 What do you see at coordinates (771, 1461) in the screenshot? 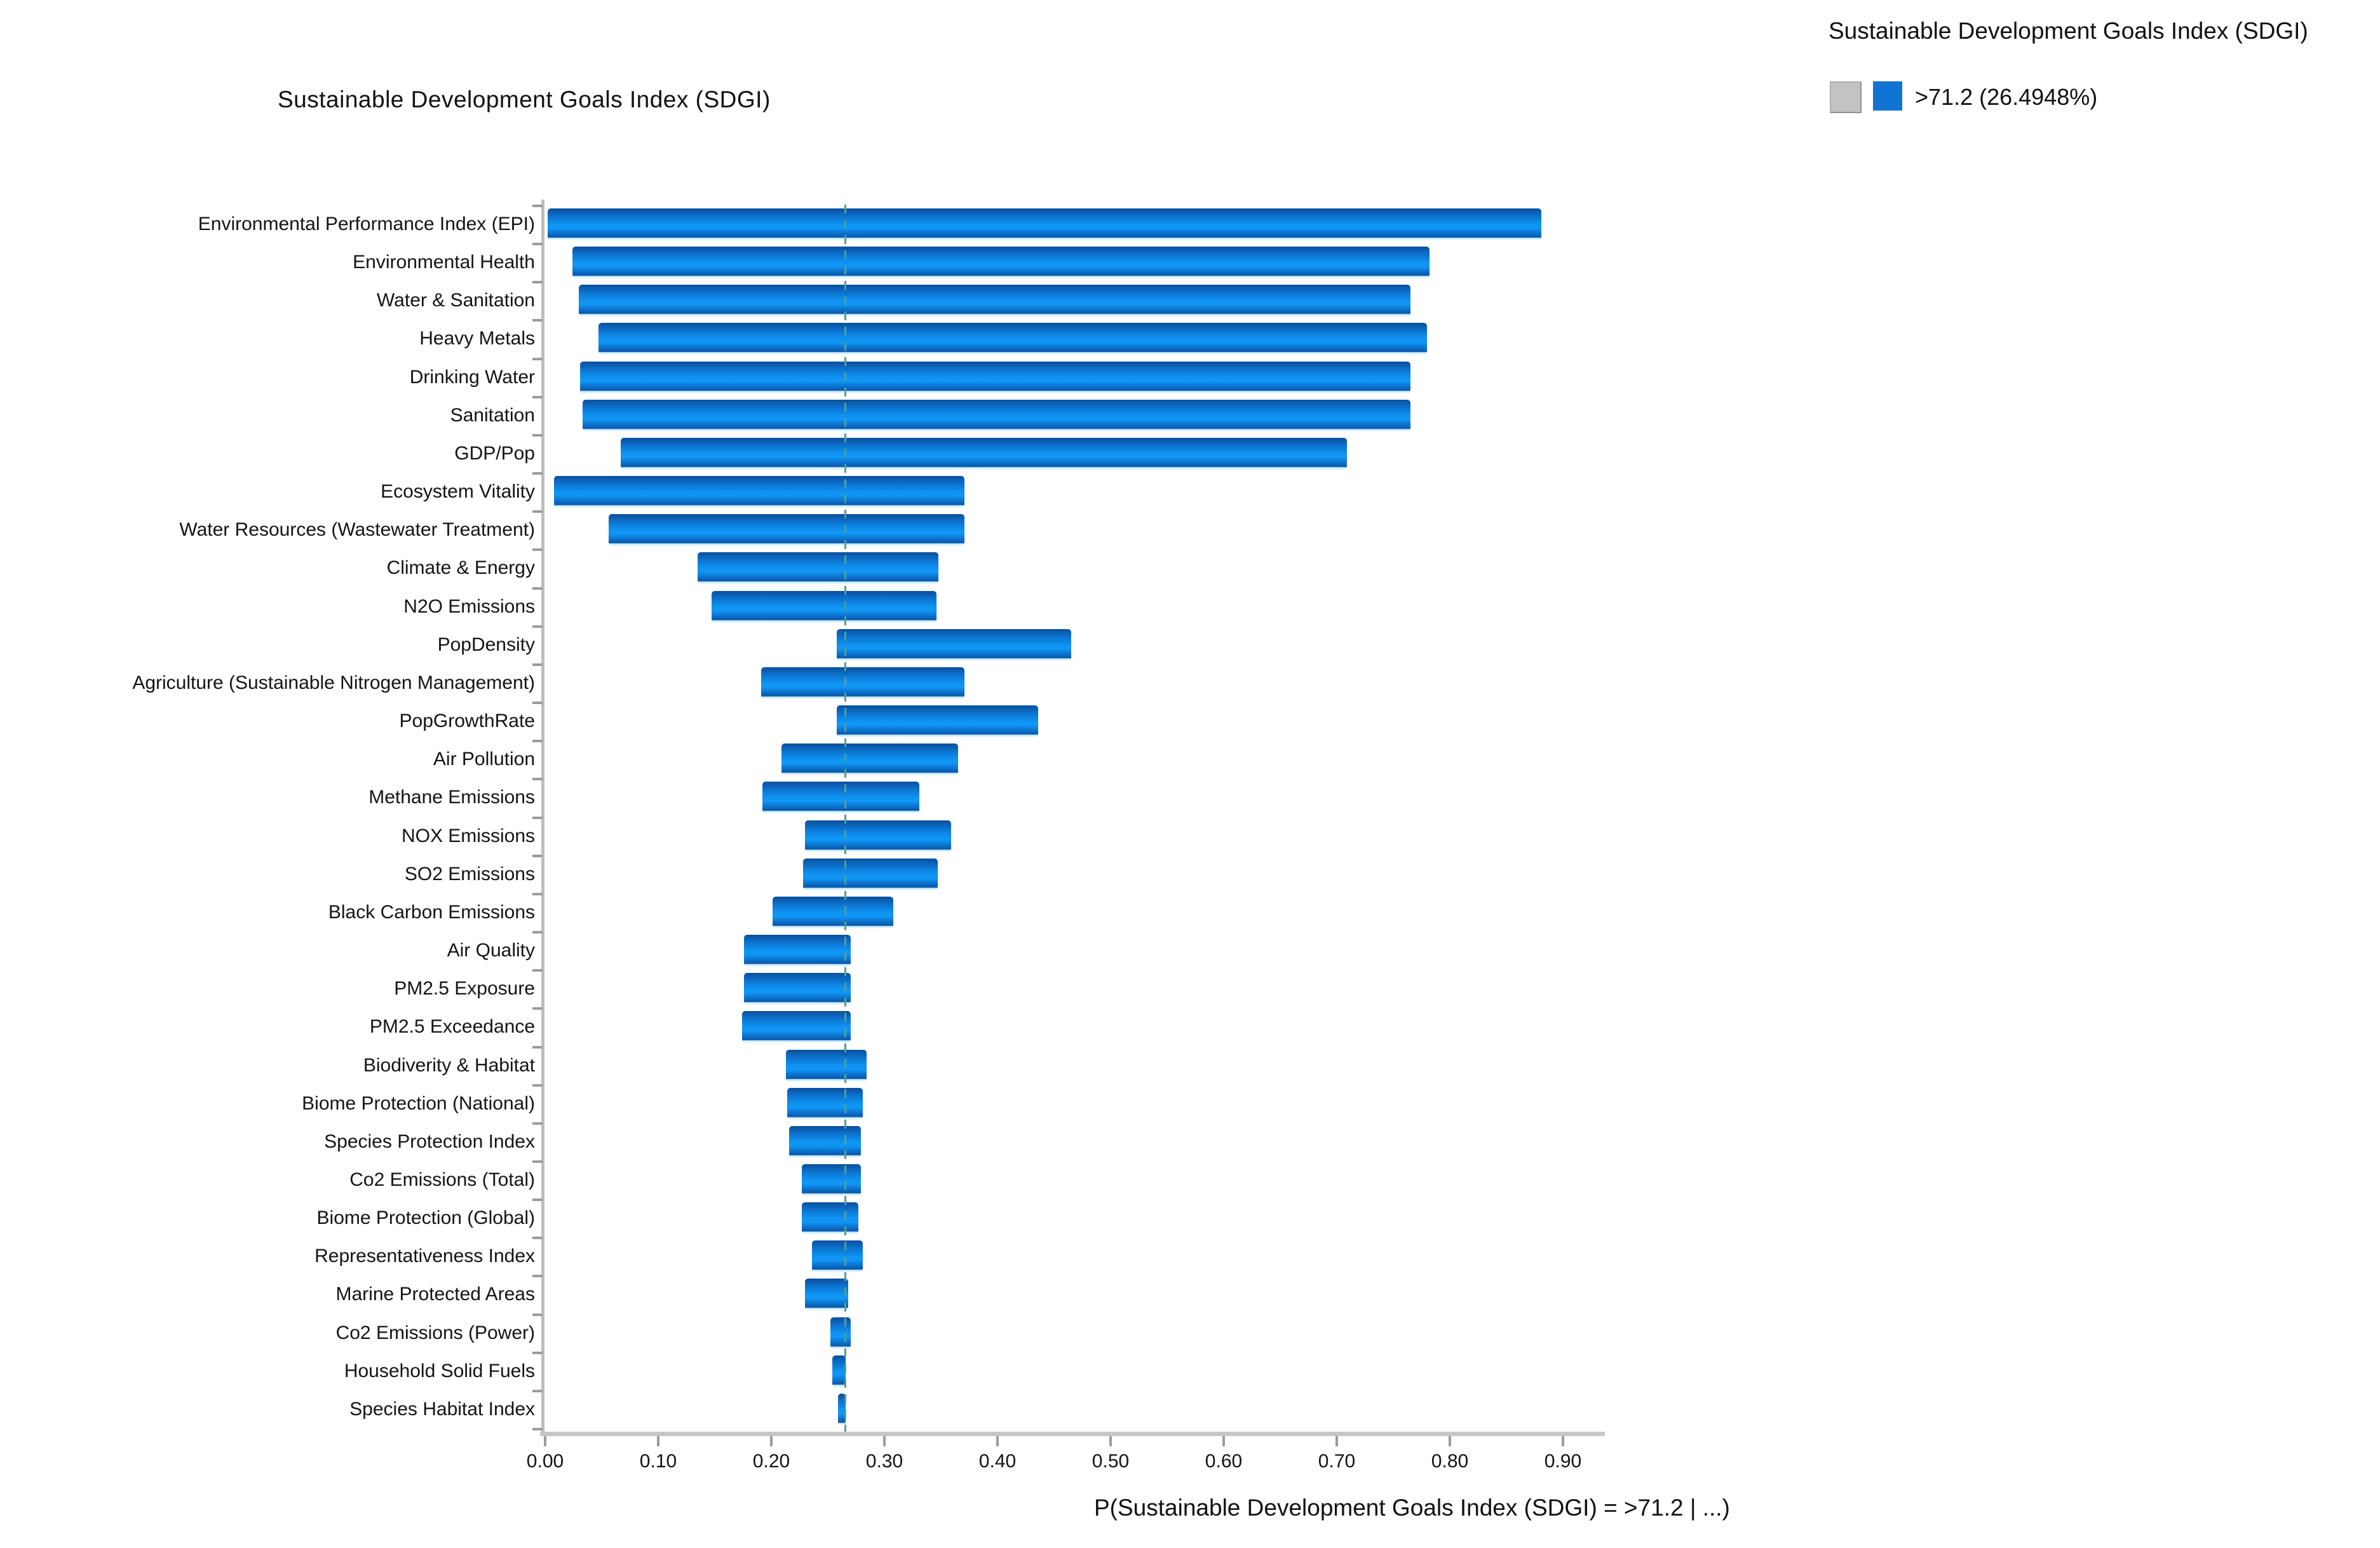
I see `x-tick-label: 0.20` at bounding box center [771, 1461].